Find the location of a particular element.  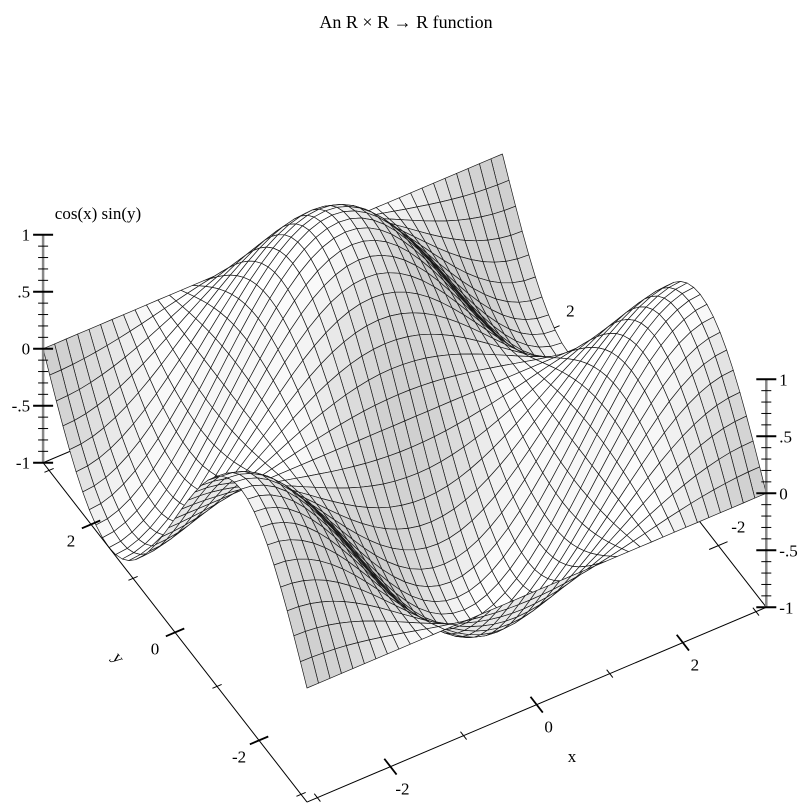

x-tick-label: 2 is located at coordinates (695, 665).